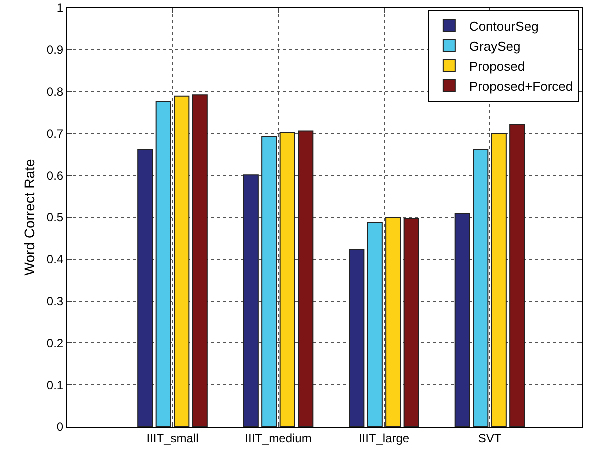 This screenshot has width=599, height=455. I want to click on y-tick-label: 0.2, so click(55, 343).